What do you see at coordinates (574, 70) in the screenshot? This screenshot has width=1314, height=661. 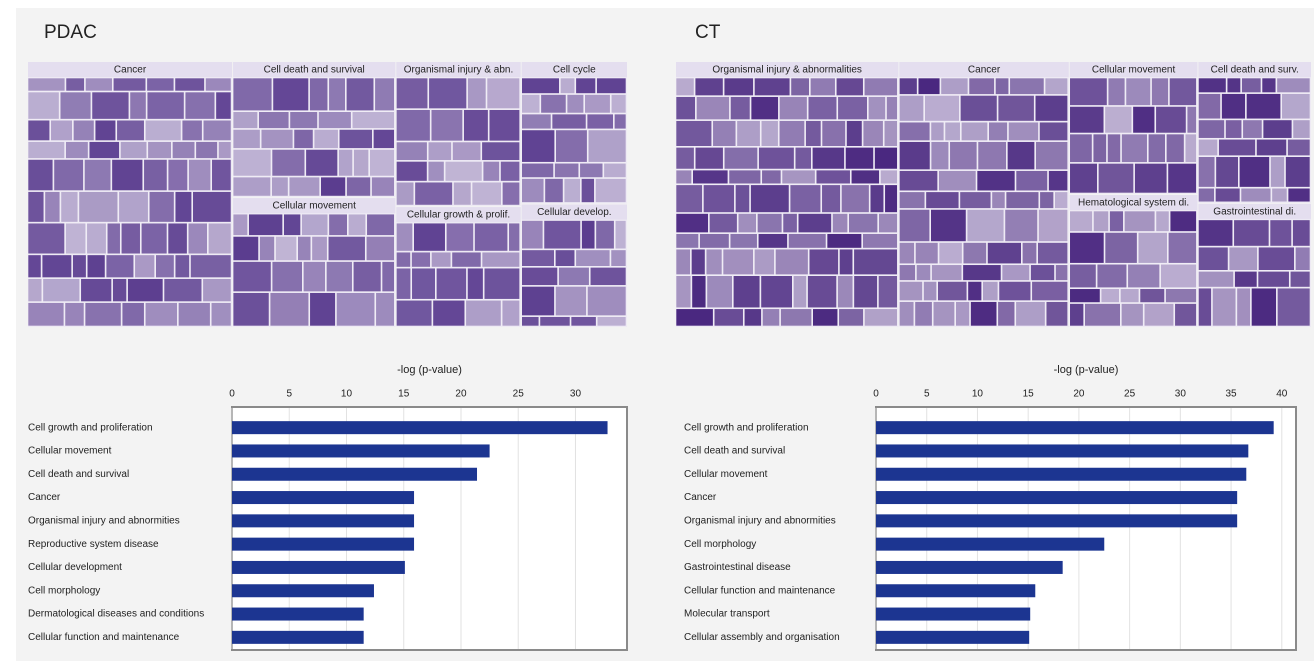 I see `group-label: Cell cycle` at bounding box center [574, 70].